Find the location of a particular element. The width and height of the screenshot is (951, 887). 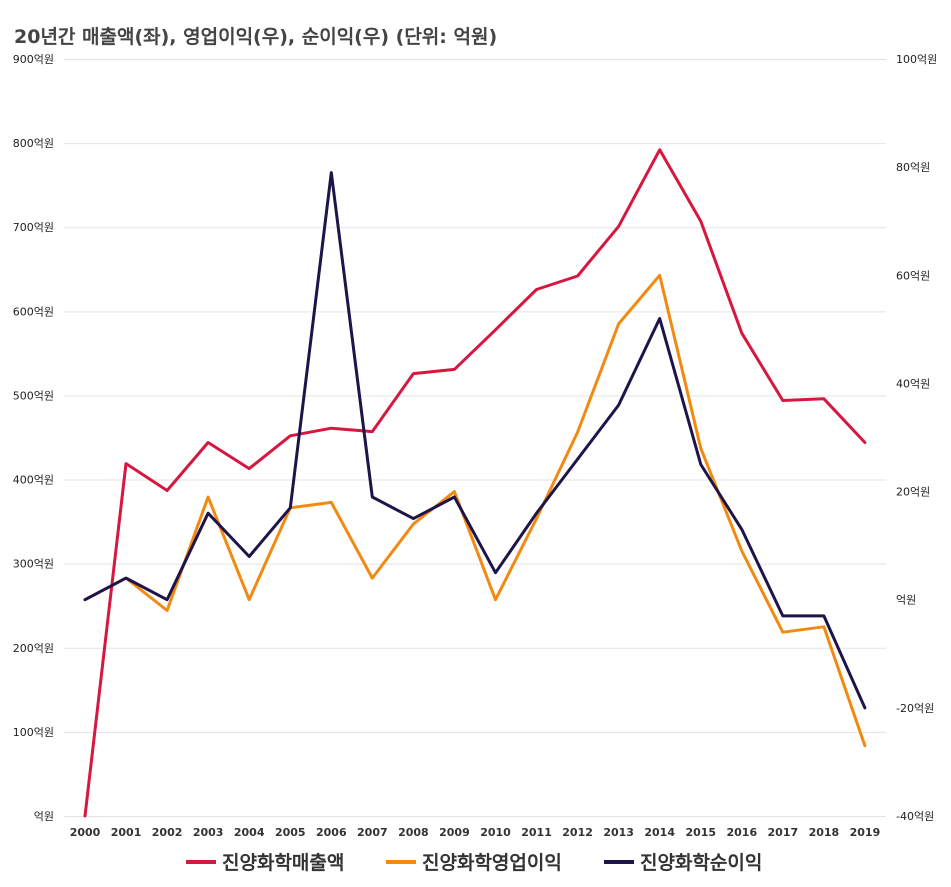

x-tick-label: 2012 is located at coordinates (577, 832).